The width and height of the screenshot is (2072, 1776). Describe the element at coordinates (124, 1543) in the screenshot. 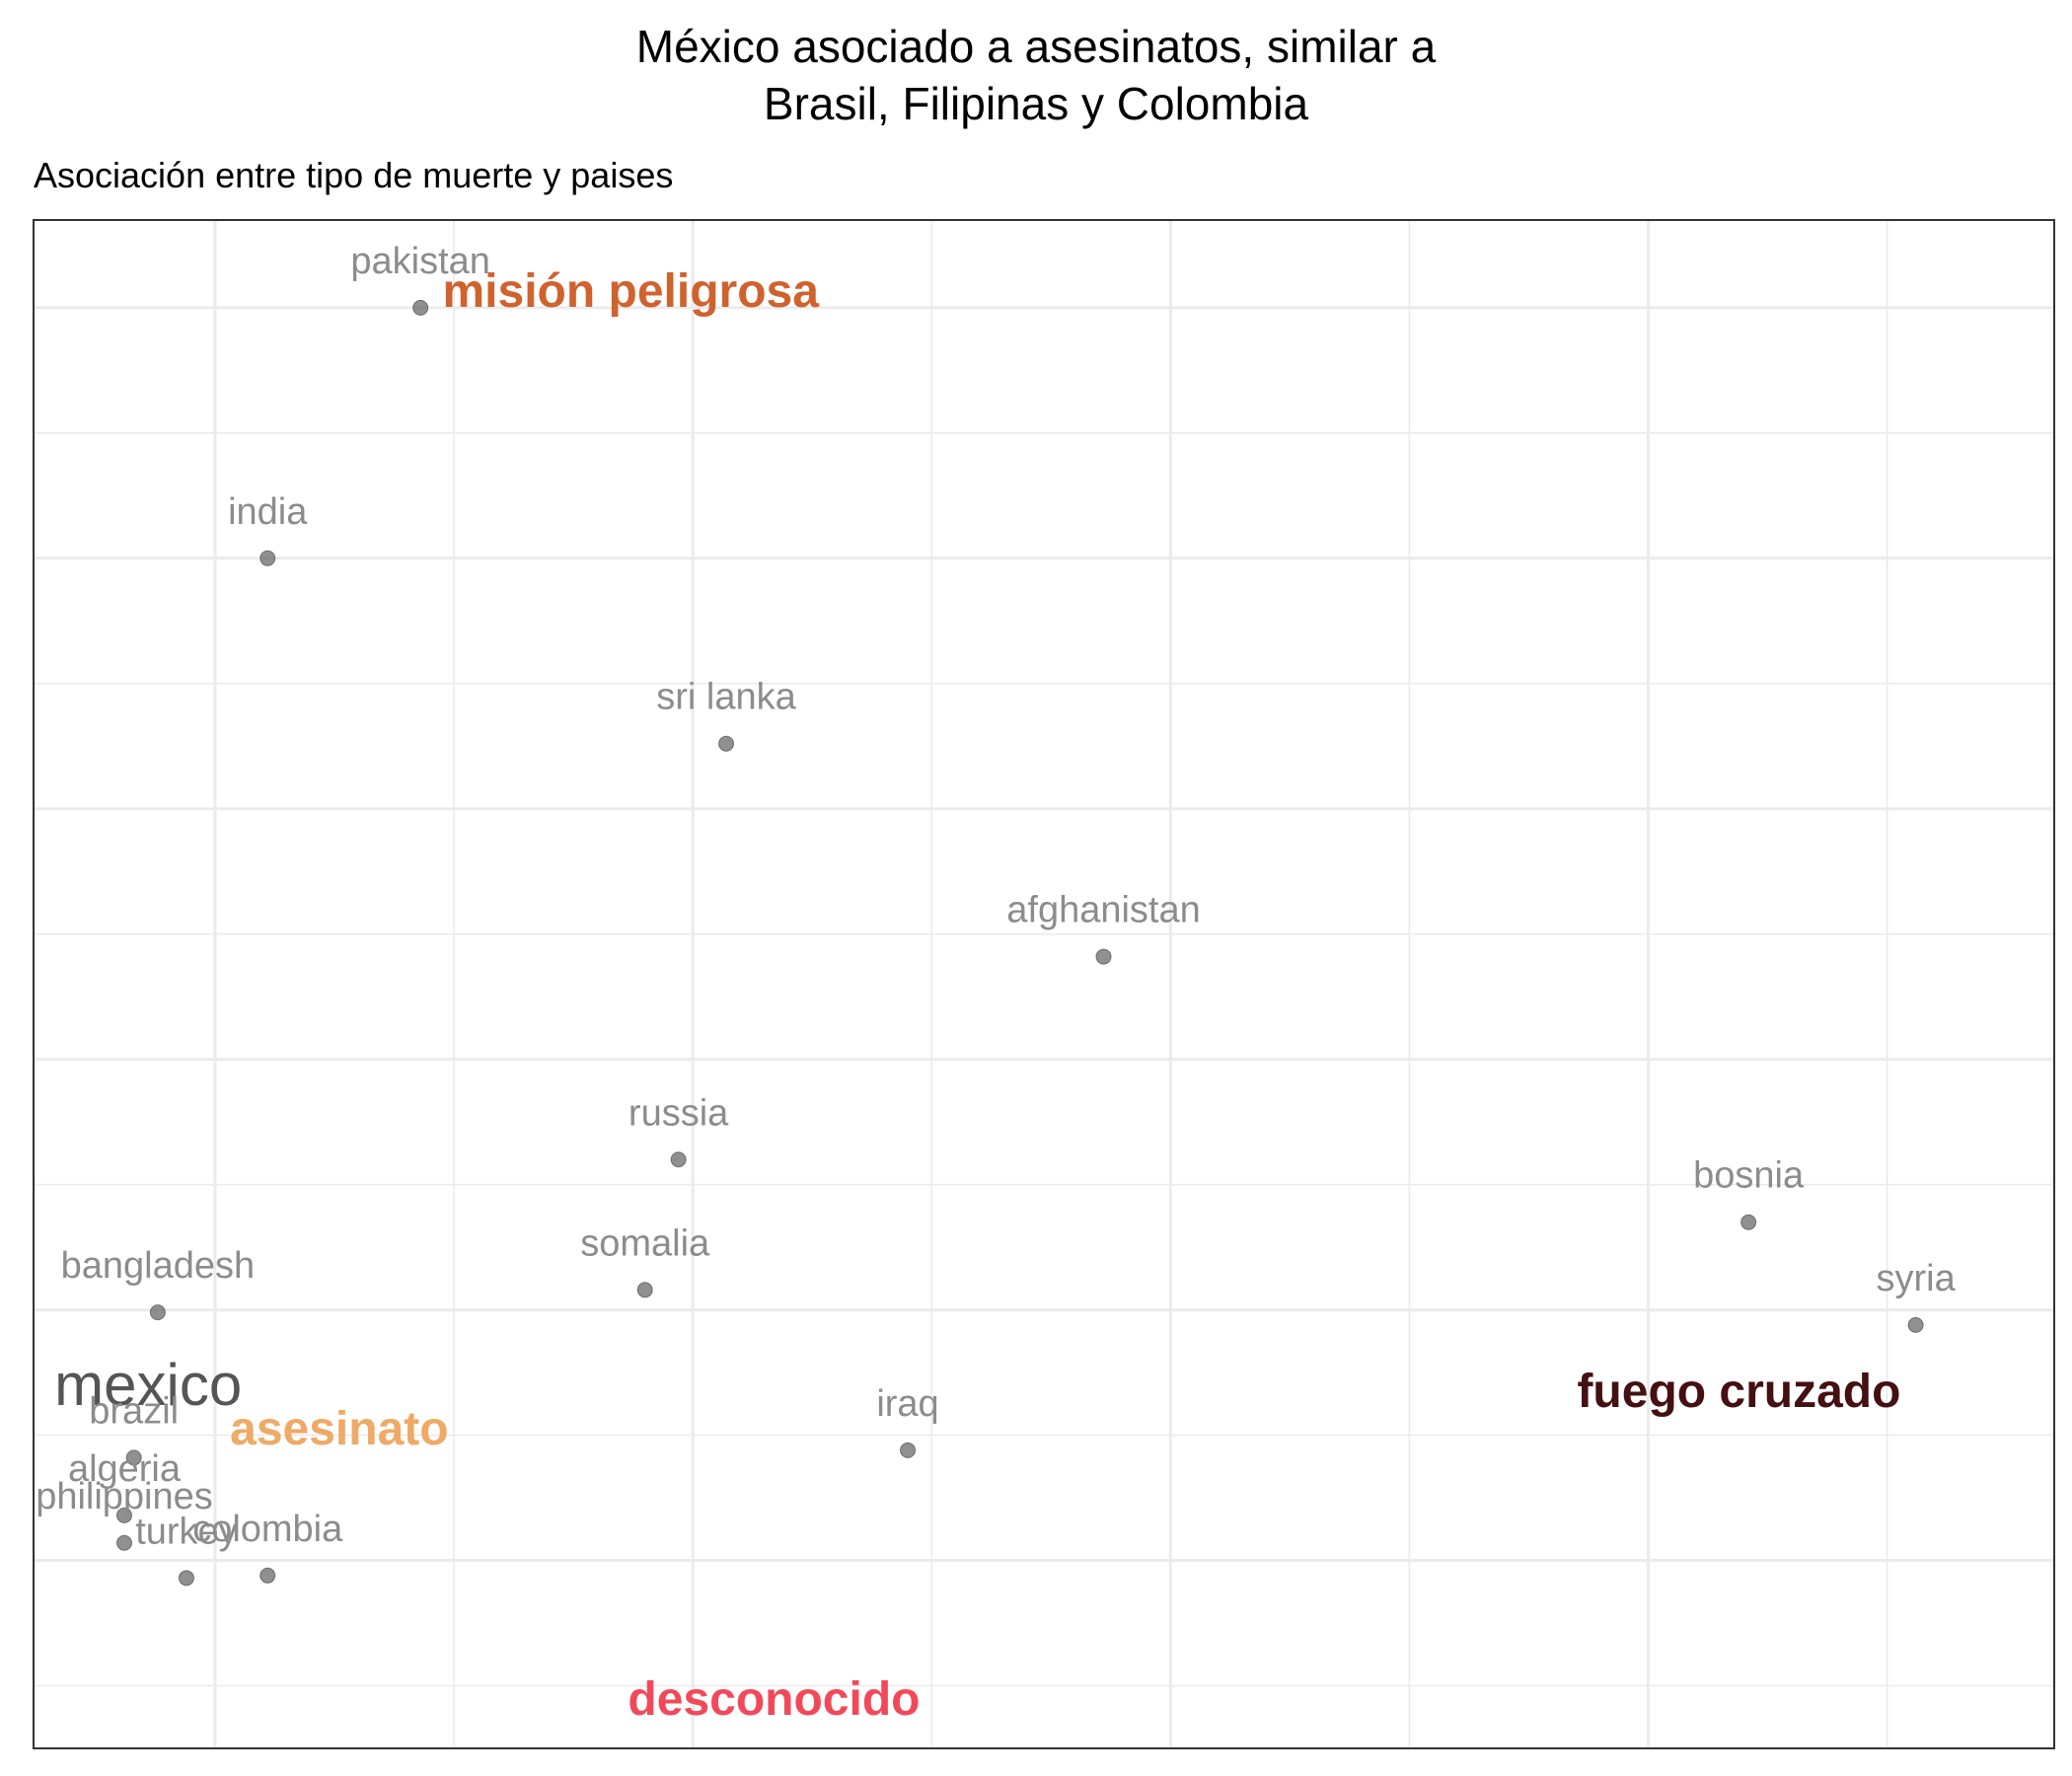

I see `point-philippines` at that location.